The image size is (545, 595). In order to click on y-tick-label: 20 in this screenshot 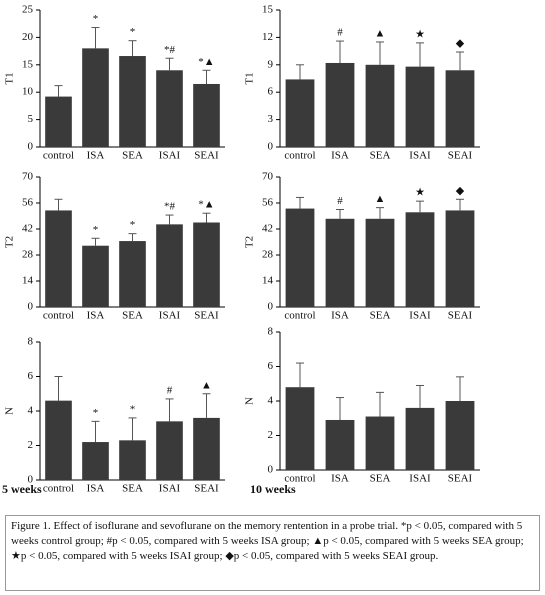, I will do `click(28, 37)`.